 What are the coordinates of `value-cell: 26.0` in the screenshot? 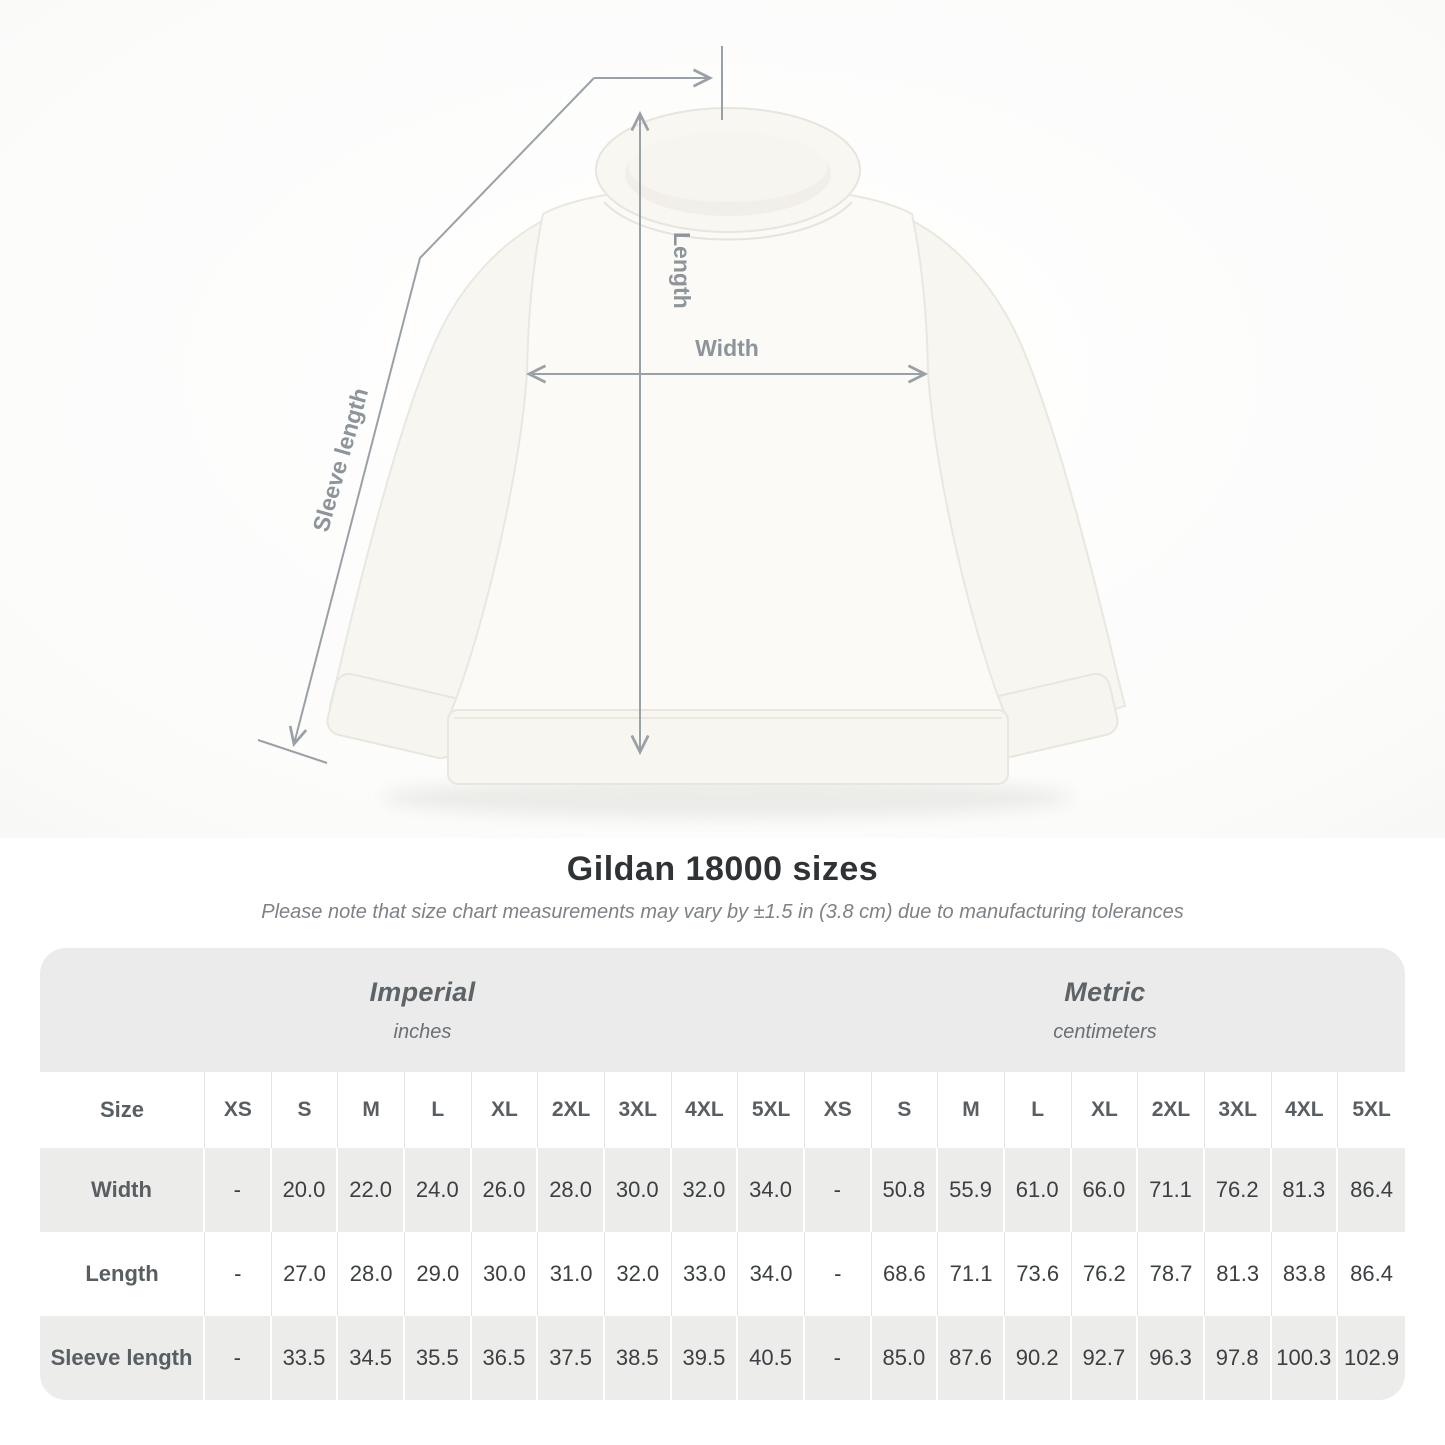 It's located at (505, 1190).